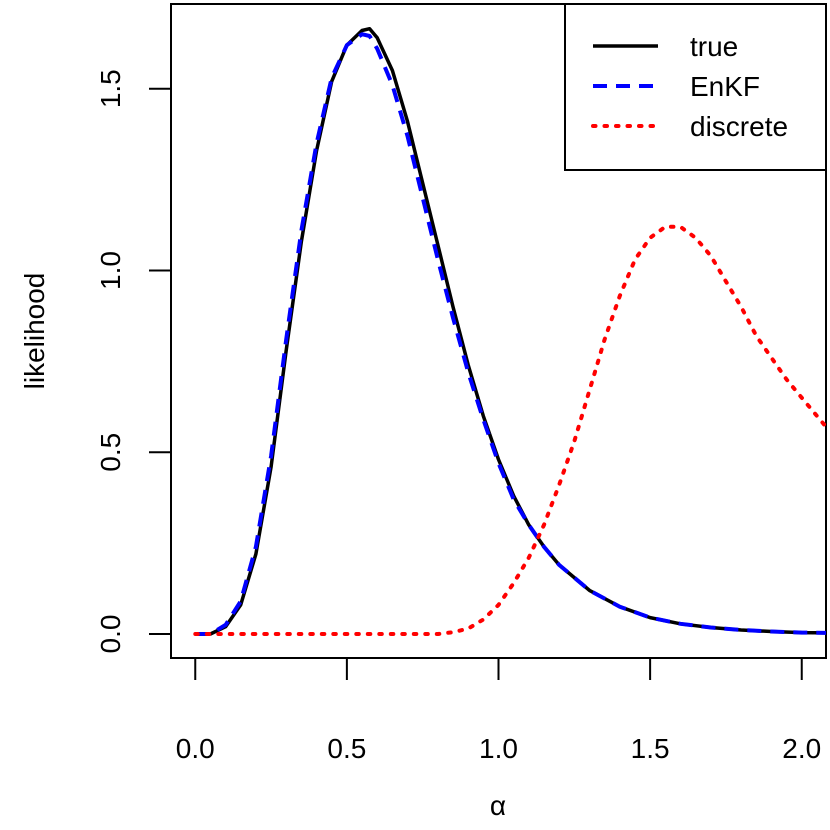 The width and height of the screenshot is (830, 830). What do you see at coordinates (346, 748) in the screenshot?
I see `x-tick-label: 0.5` at bounding box center [346, 748].